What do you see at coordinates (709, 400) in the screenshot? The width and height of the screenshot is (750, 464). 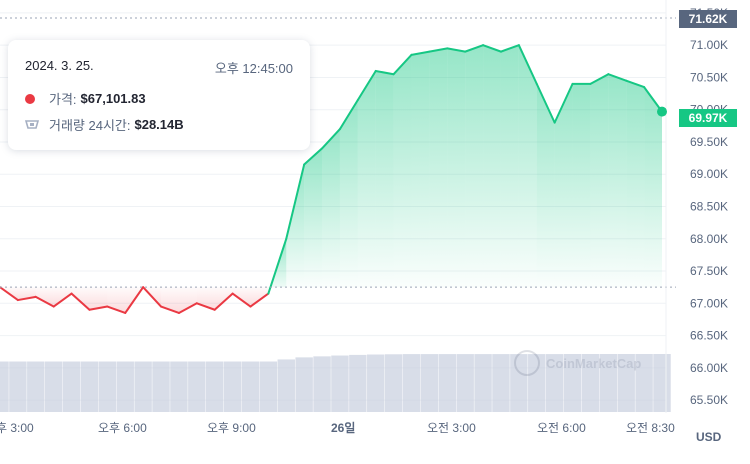 I see `y-tick-label-0: 65.50K` at bounding box center [709, 400].